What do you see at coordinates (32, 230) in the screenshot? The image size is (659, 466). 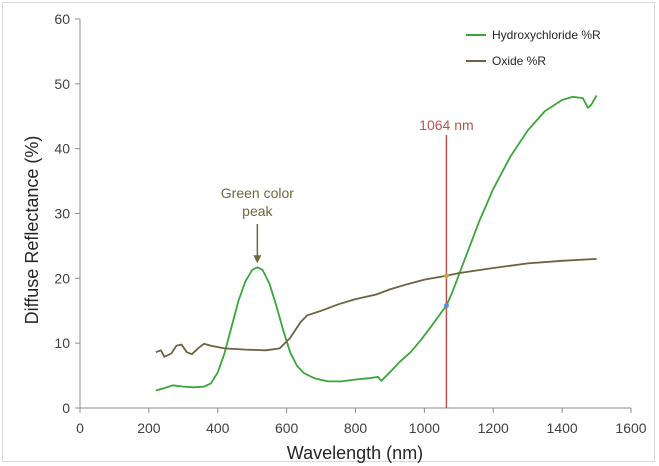 I see `y-axis-title: Diffuse Reflectance (%)` at bounding box center [32, 230].